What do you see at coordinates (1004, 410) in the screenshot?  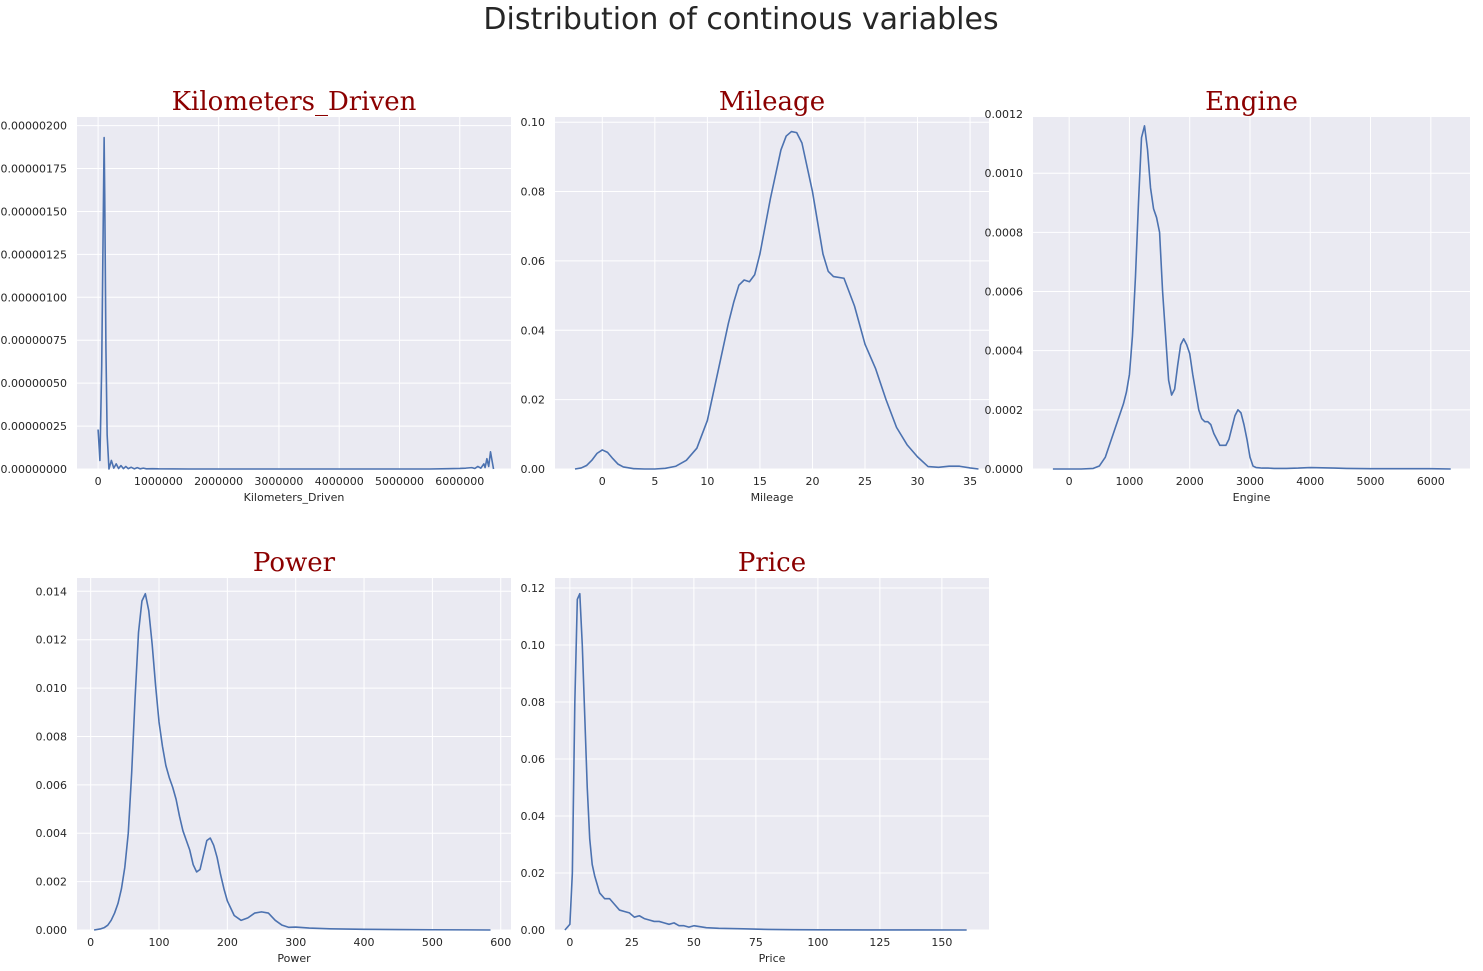 I see `y-tick-label: 0.0002` at bounding box center [1004, 410].